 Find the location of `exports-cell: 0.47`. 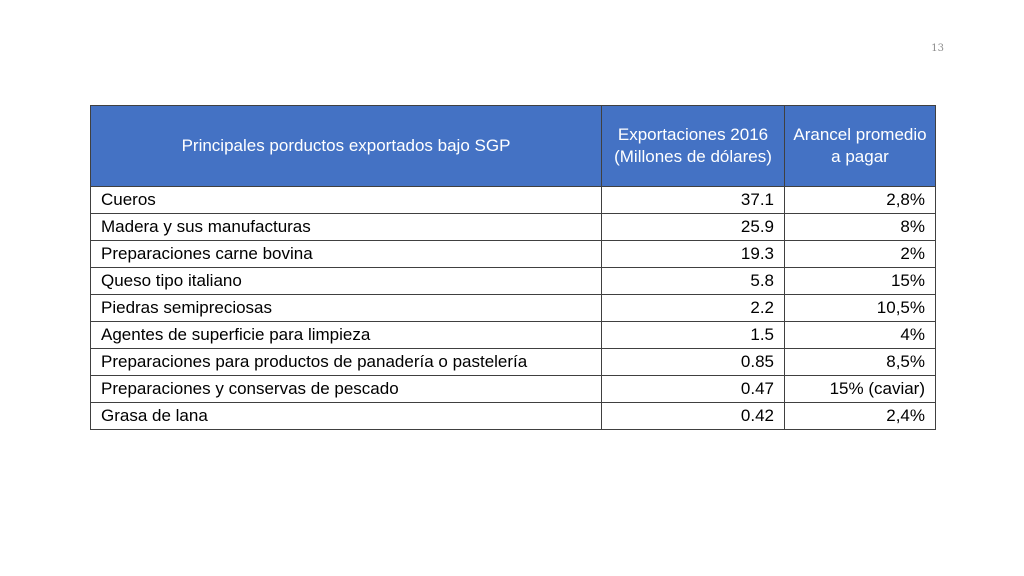

exports-cell: 0.47 is located at coordinates (693, 389).